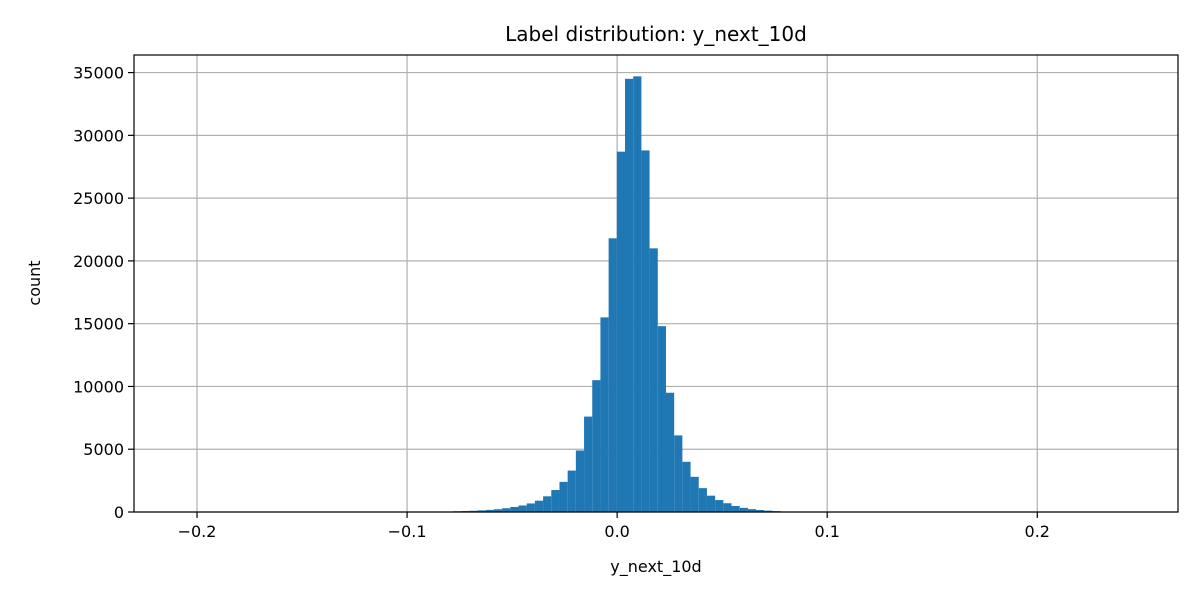  What do you see at coordinates (655, 567) in the screenshot?
I see `x-axis-label: y_next_10d` at bounding box center [655, 567].